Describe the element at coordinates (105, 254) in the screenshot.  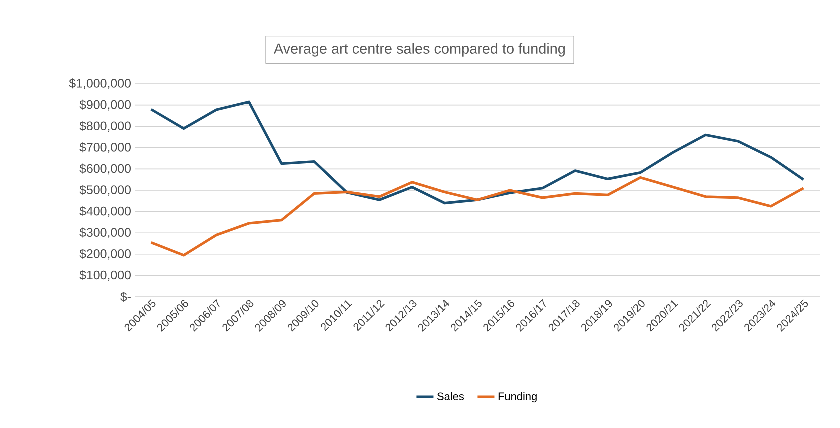
I see `y-tick-label: $200,000` at that location.